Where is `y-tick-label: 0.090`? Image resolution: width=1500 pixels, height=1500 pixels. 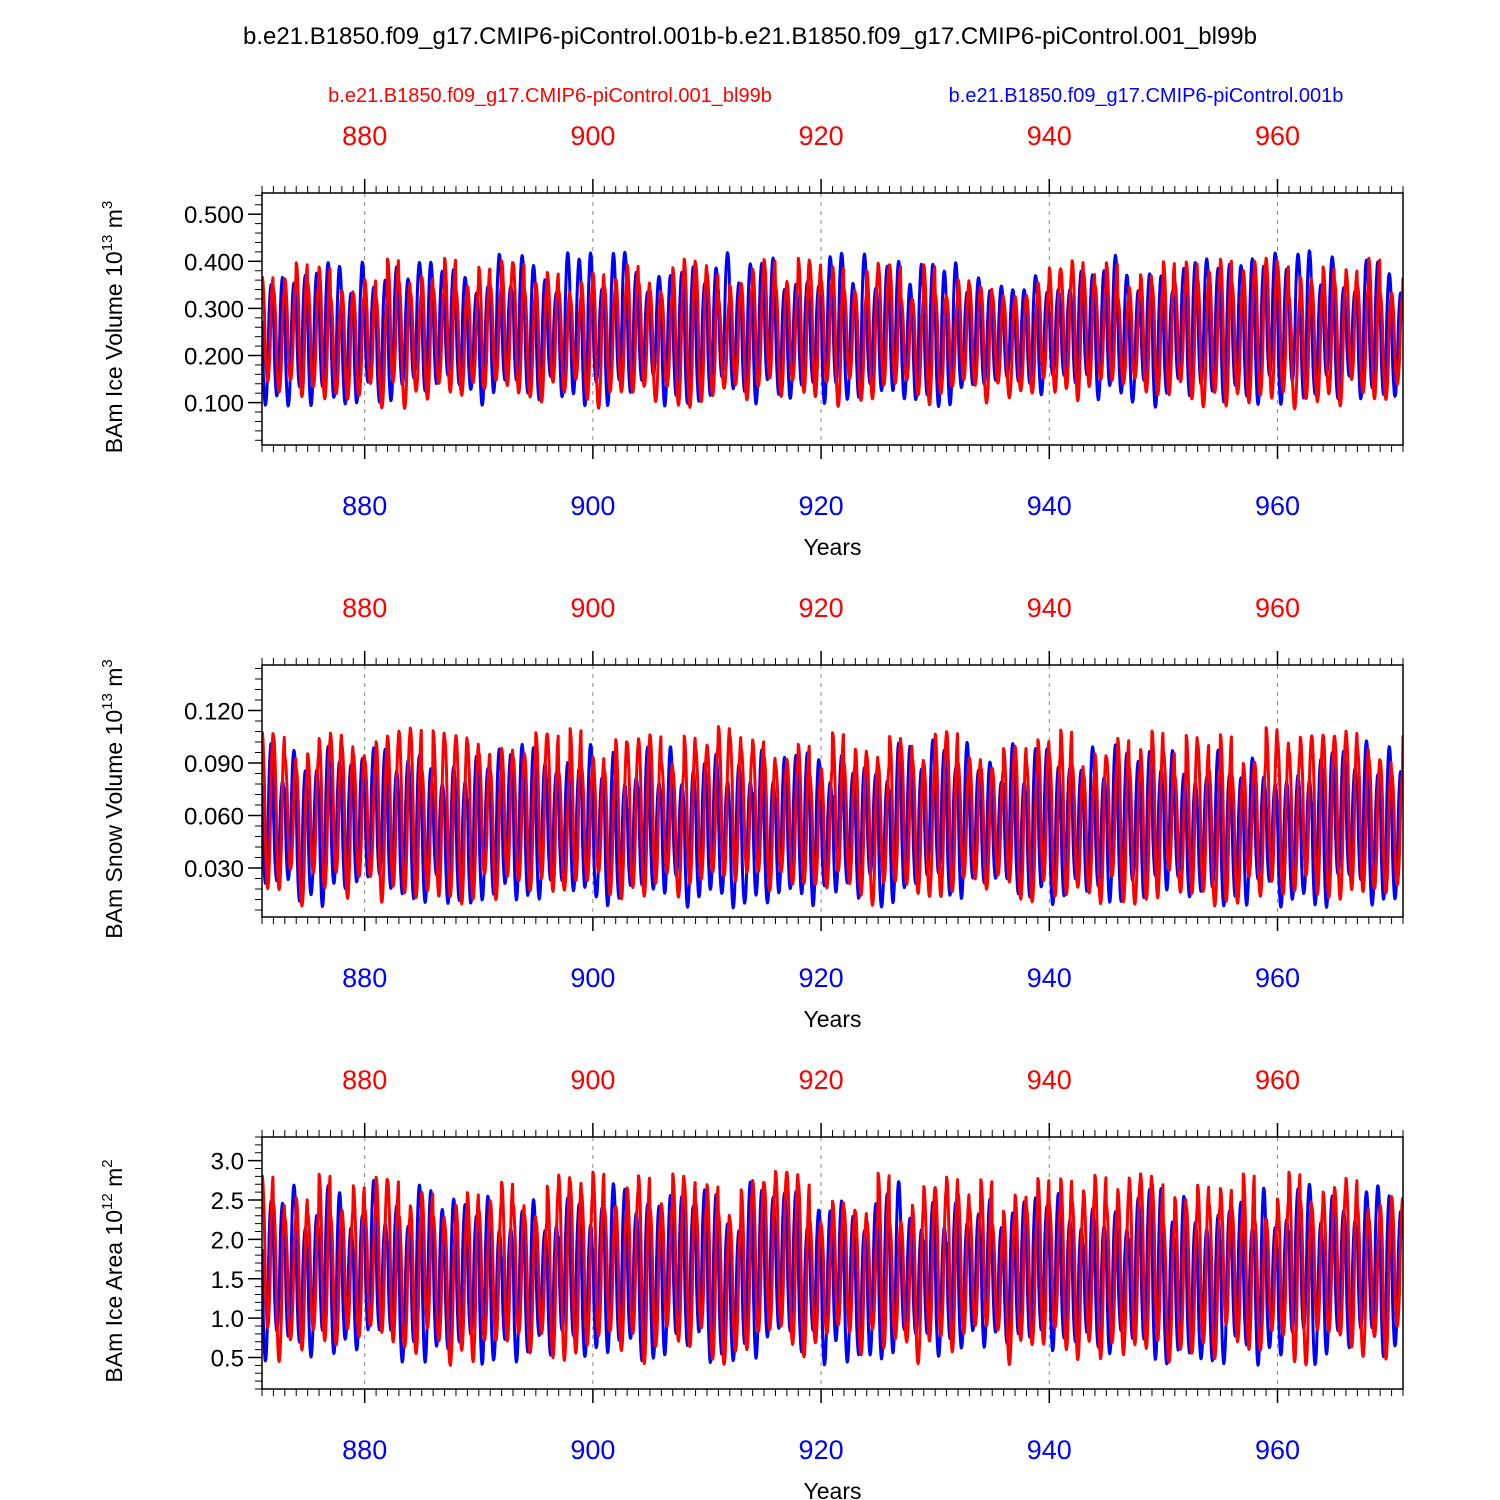 y-tick-label: 0.090 is located at coordinates (214, 764).